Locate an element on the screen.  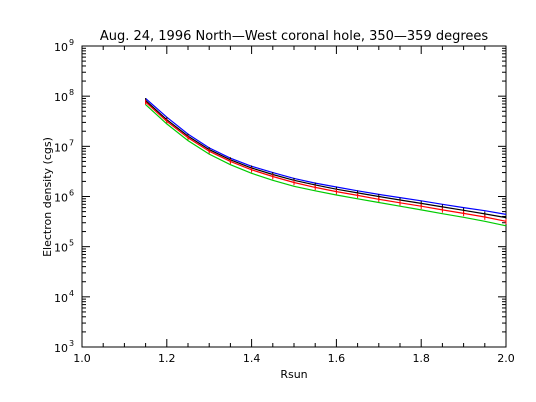
y-tick-exponent: 7 is located at coordinates (71, 142).